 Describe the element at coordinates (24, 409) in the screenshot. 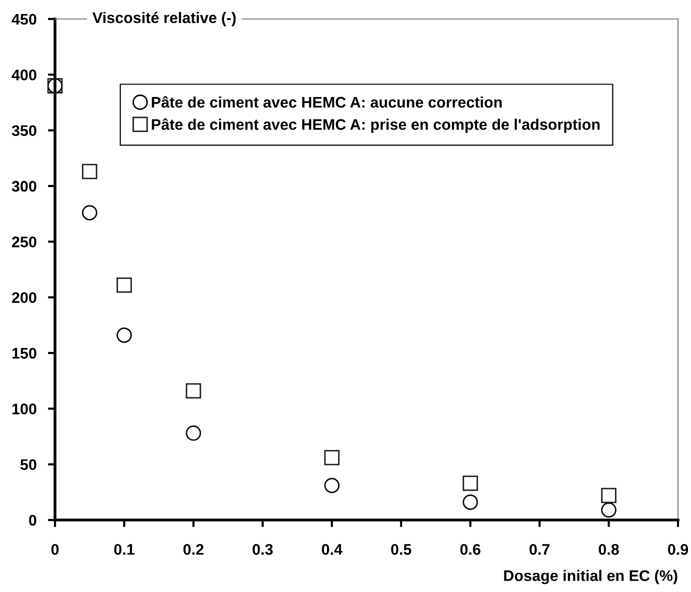

I see `y-tick-label: 100` at that location.